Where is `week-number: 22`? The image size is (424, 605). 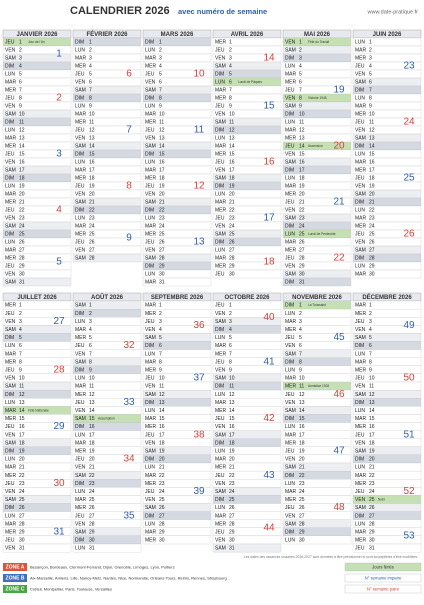 week-number: 22 is located at coordinates (339, 258).